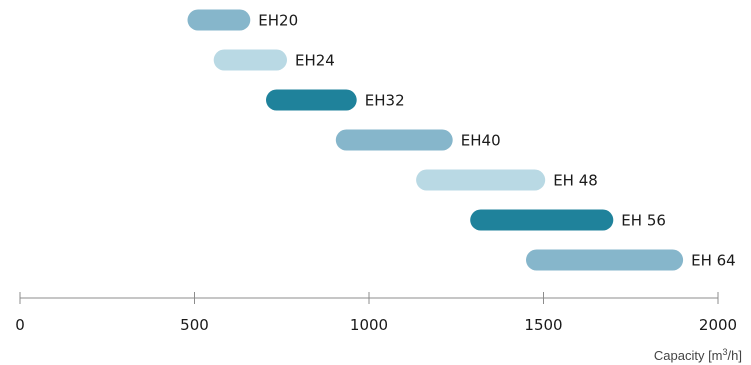  I want to click on range-bar-eh32, so click(311, 100).